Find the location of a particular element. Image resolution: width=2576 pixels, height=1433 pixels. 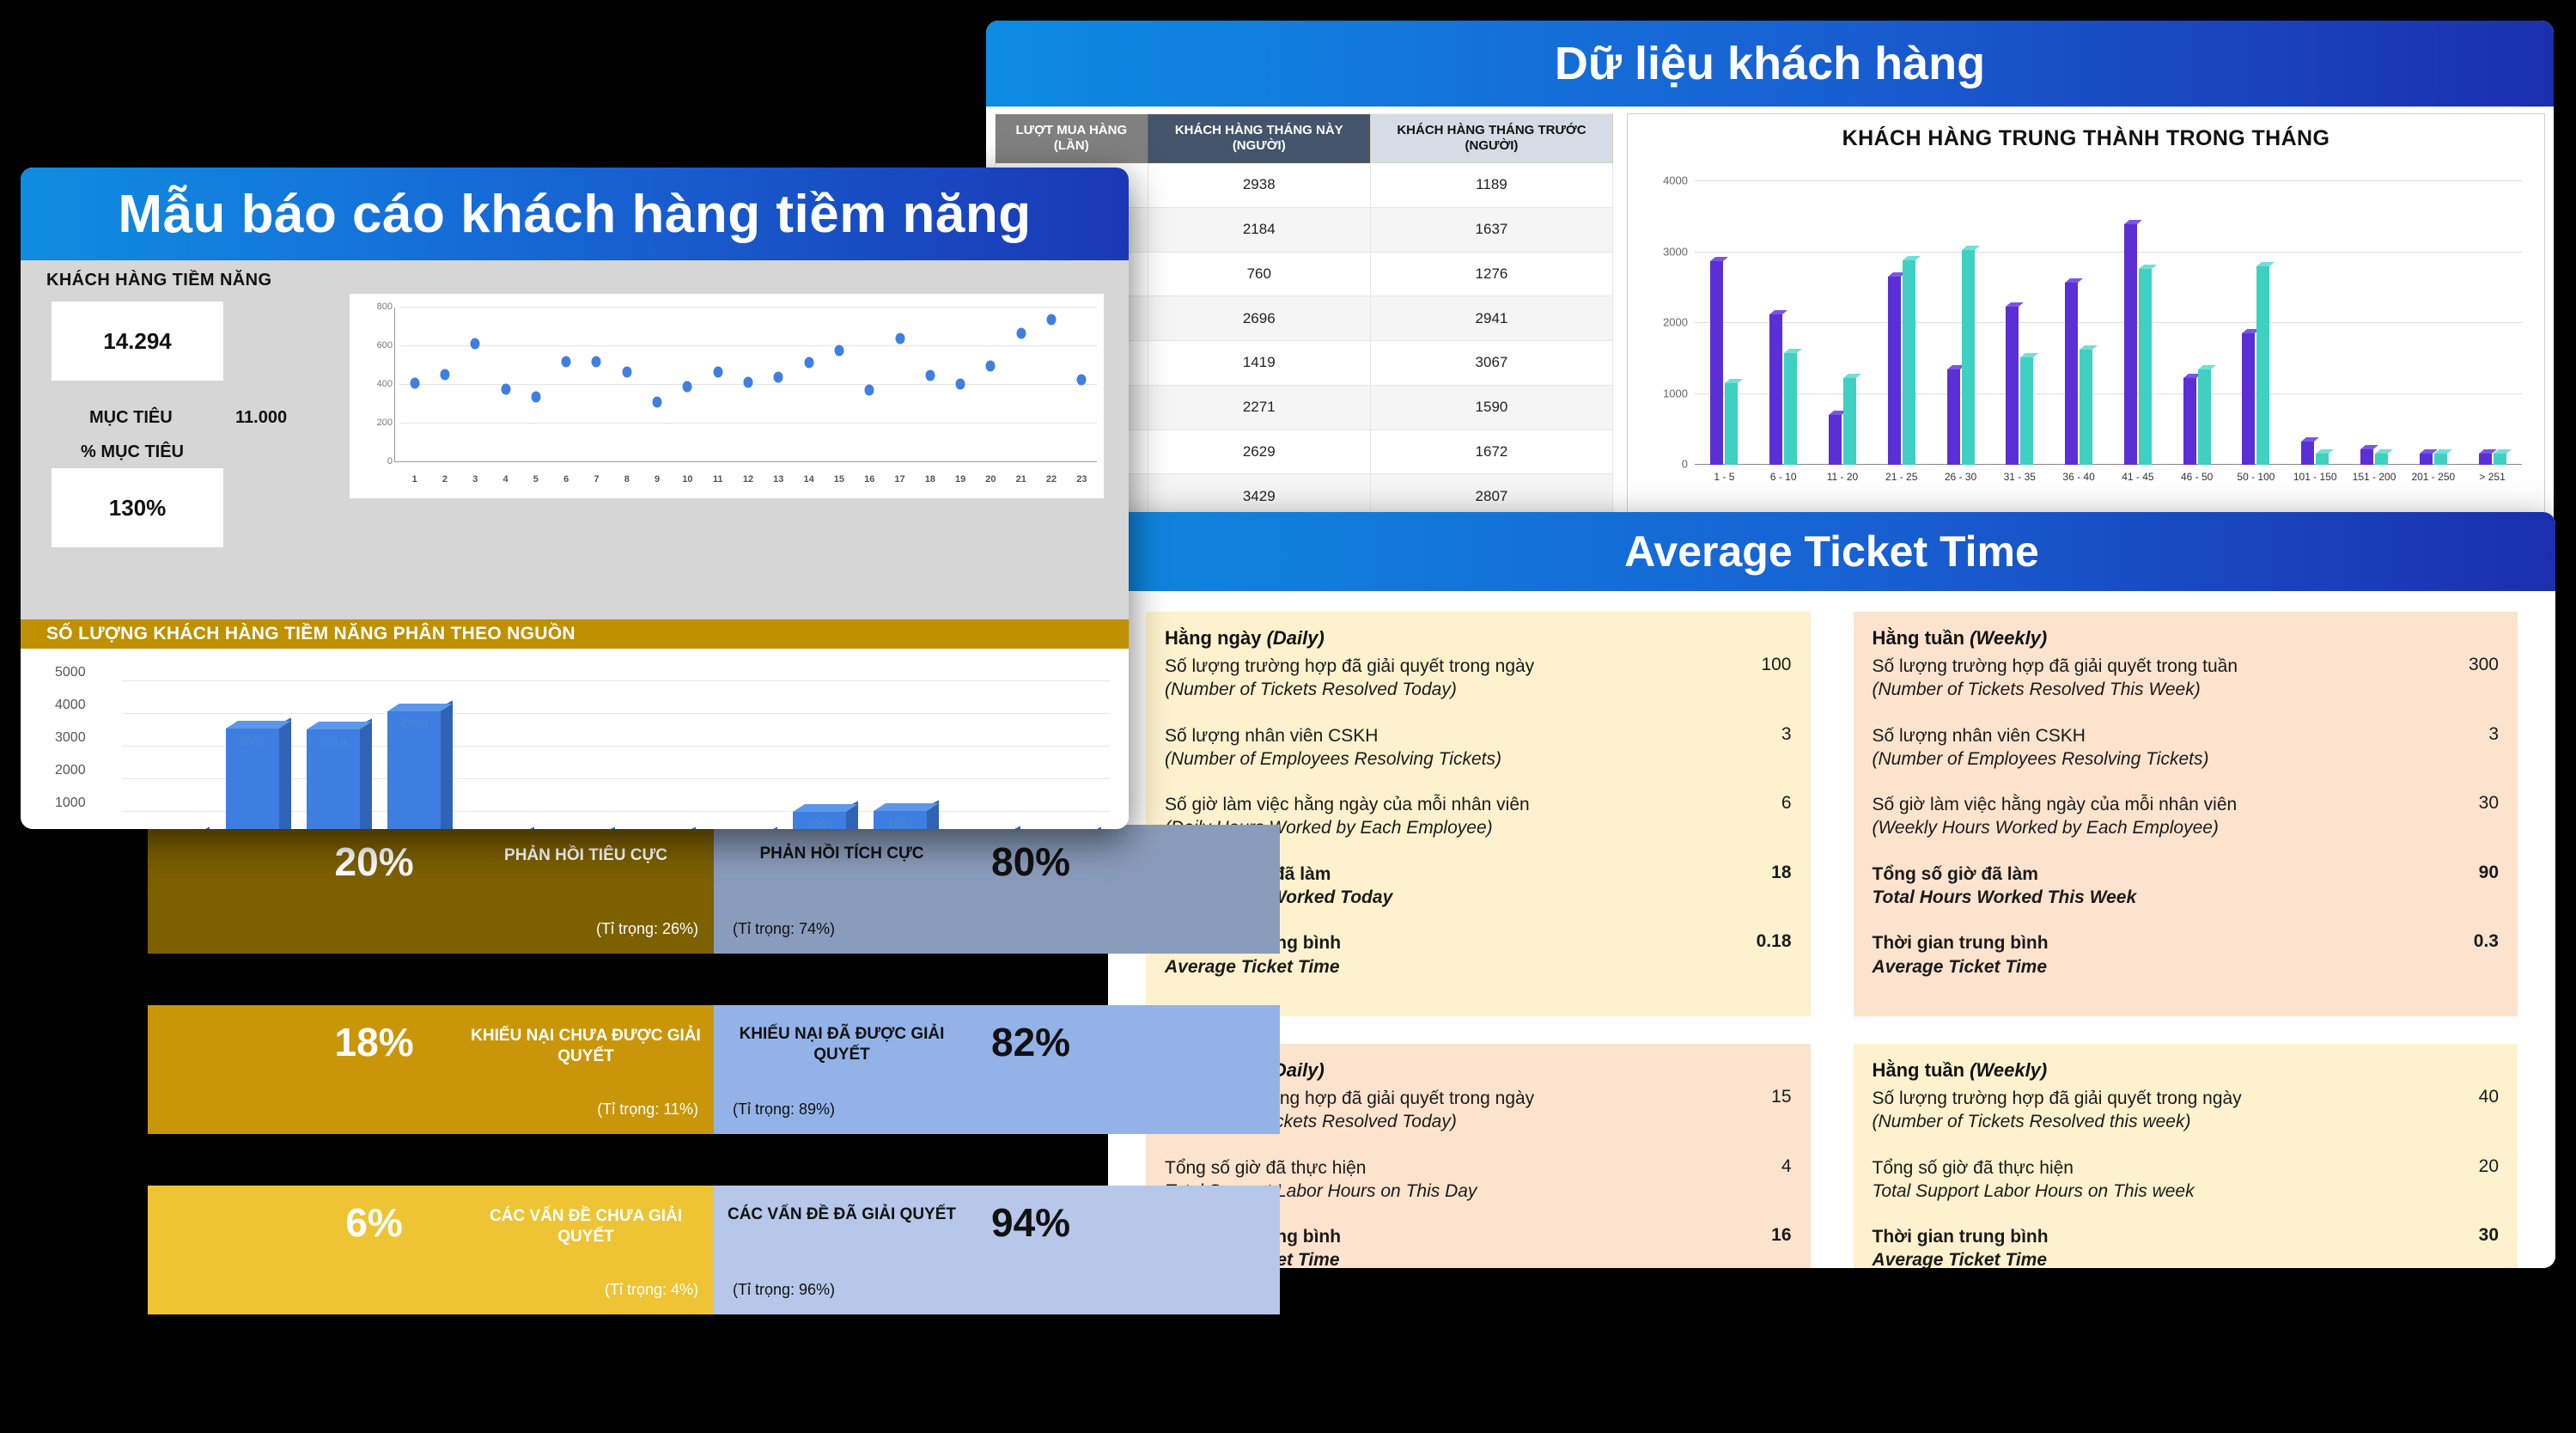

table-col-header: KHÁCH HÀNG THÁNG TRƯỚC (NGƯỜI) is located at coordinates (1491, 138).